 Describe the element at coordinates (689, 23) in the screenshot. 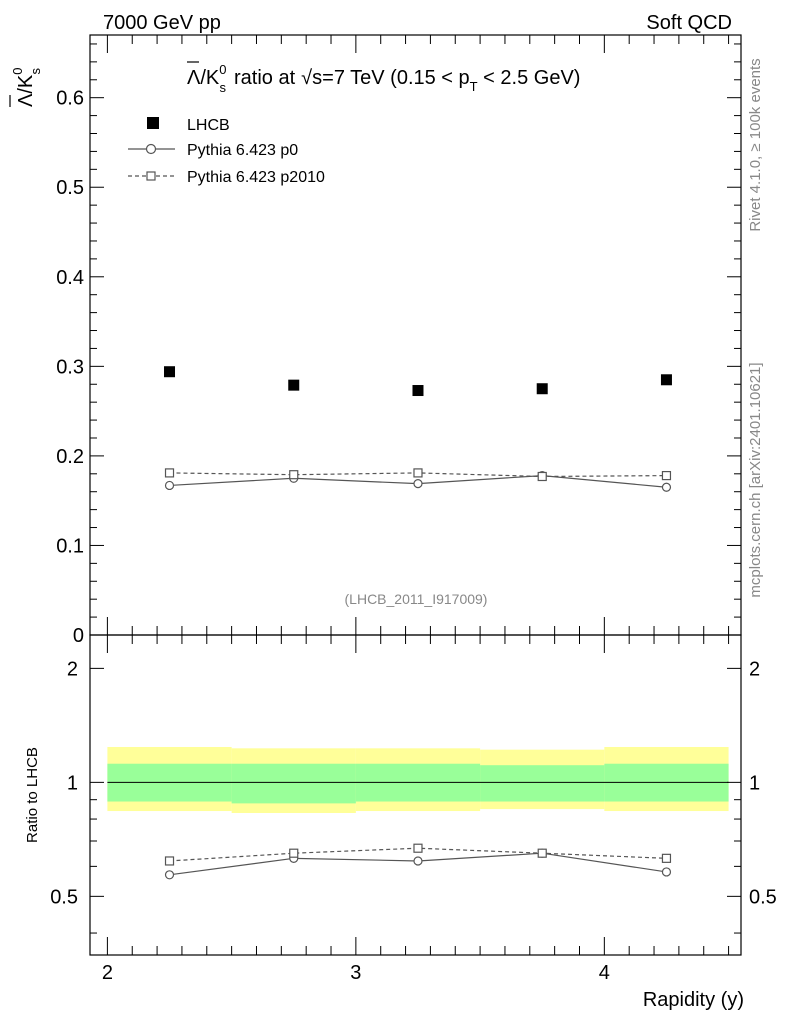

I see `process-label: Soft QCD` at that location.